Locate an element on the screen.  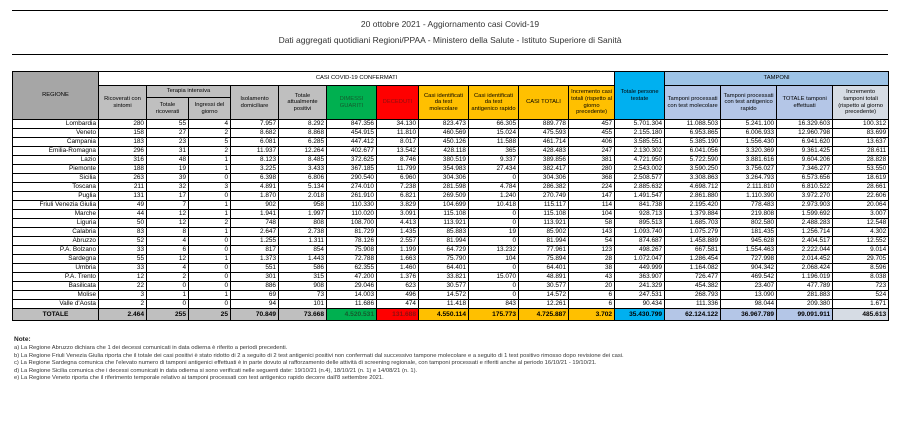
cell-col4: 1.443 is located at coordinates (302, 259).